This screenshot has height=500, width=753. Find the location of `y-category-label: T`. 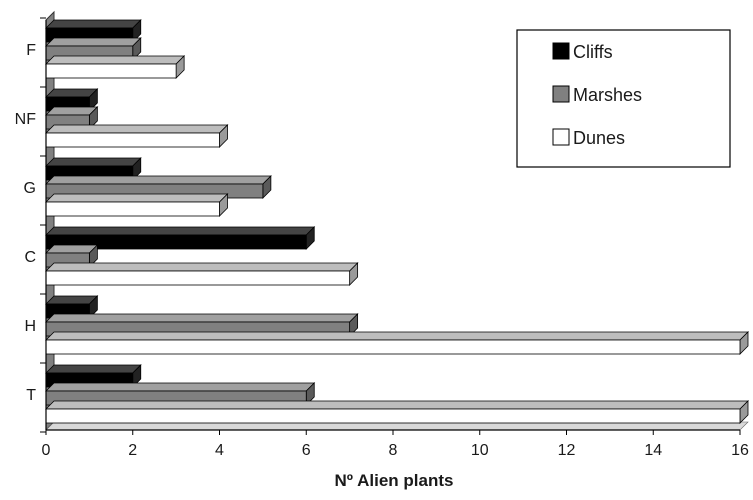

y-category-label: T is located at coordinates (31, 395).